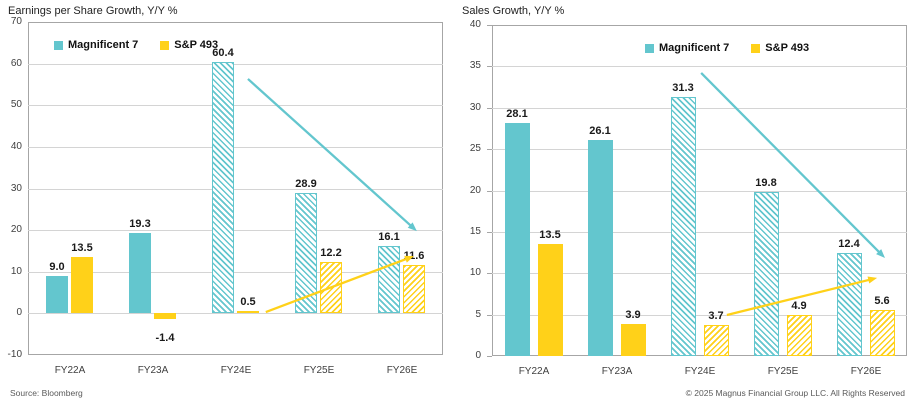  What do you see at coordinates (475, 148) in the screenshot?
I see `y-axis-tick-label: 25` at bounding box center [475, 148].